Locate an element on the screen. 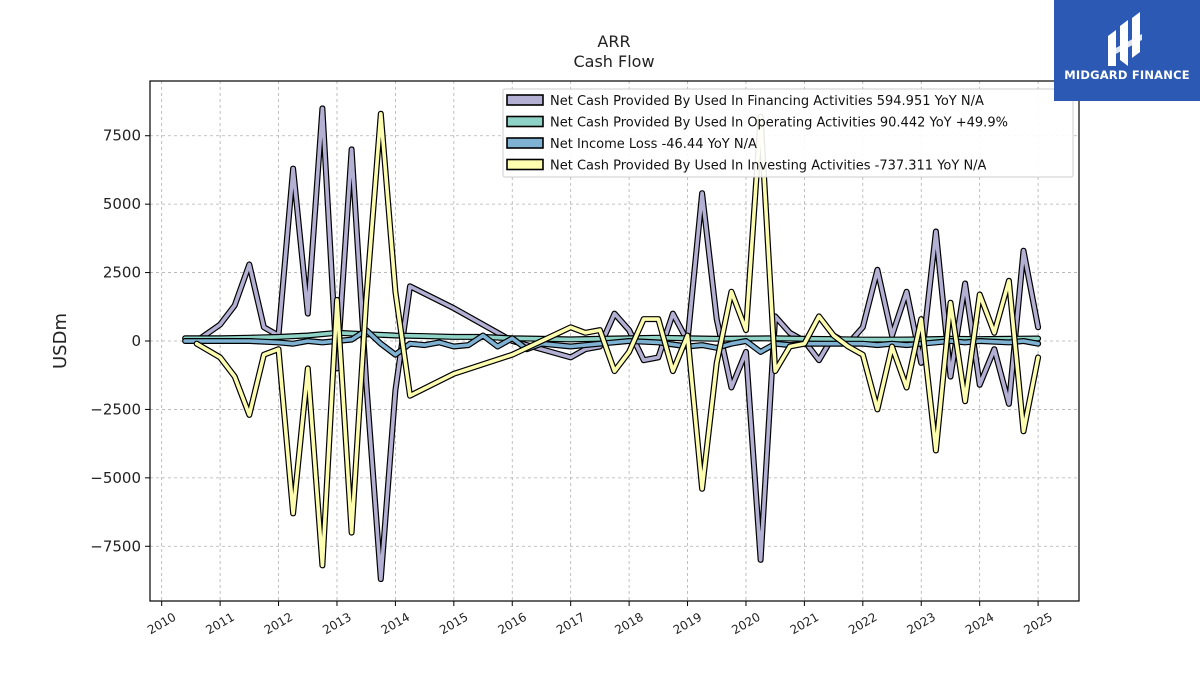 The width and height of the screenshot is (1200, 675). x-tick-label: 2011 is located at coordinates (219, 623).